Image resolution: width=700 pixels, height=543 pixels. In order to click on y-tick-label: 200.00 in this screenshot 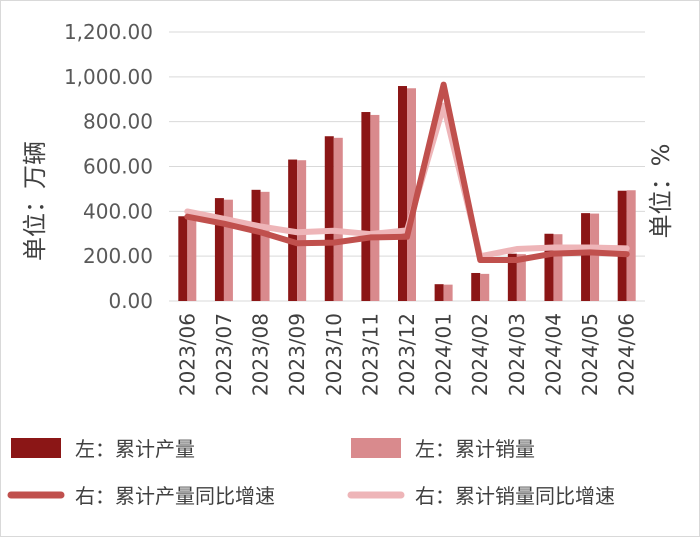, I will do `click(118, 256)`.